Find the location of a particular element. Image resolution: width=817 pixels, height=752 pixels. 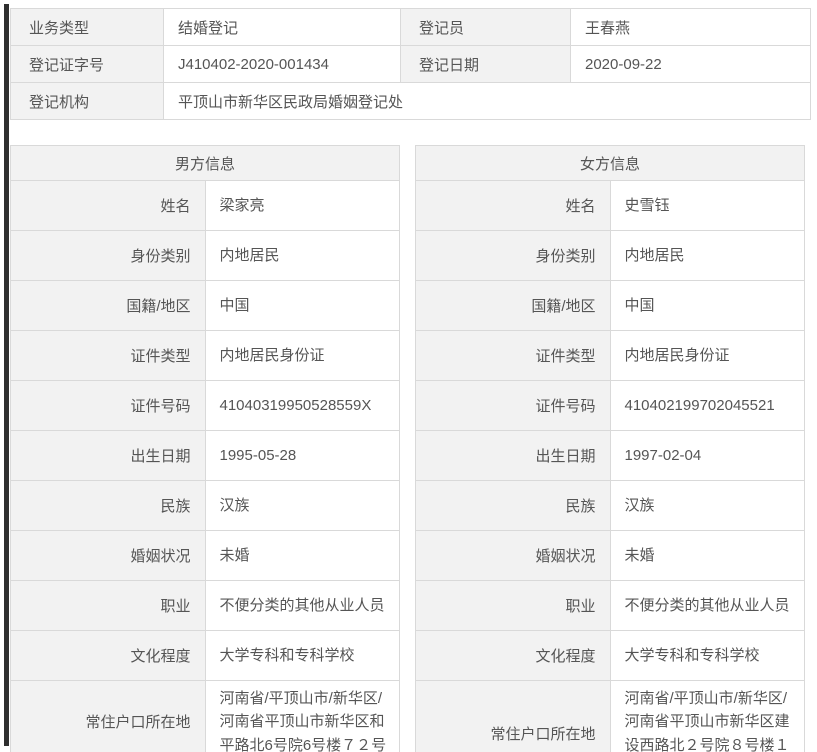

registration-office-value: 平顶山市新华区民政局婚姻登记处 is located at coordinates (487, 101).